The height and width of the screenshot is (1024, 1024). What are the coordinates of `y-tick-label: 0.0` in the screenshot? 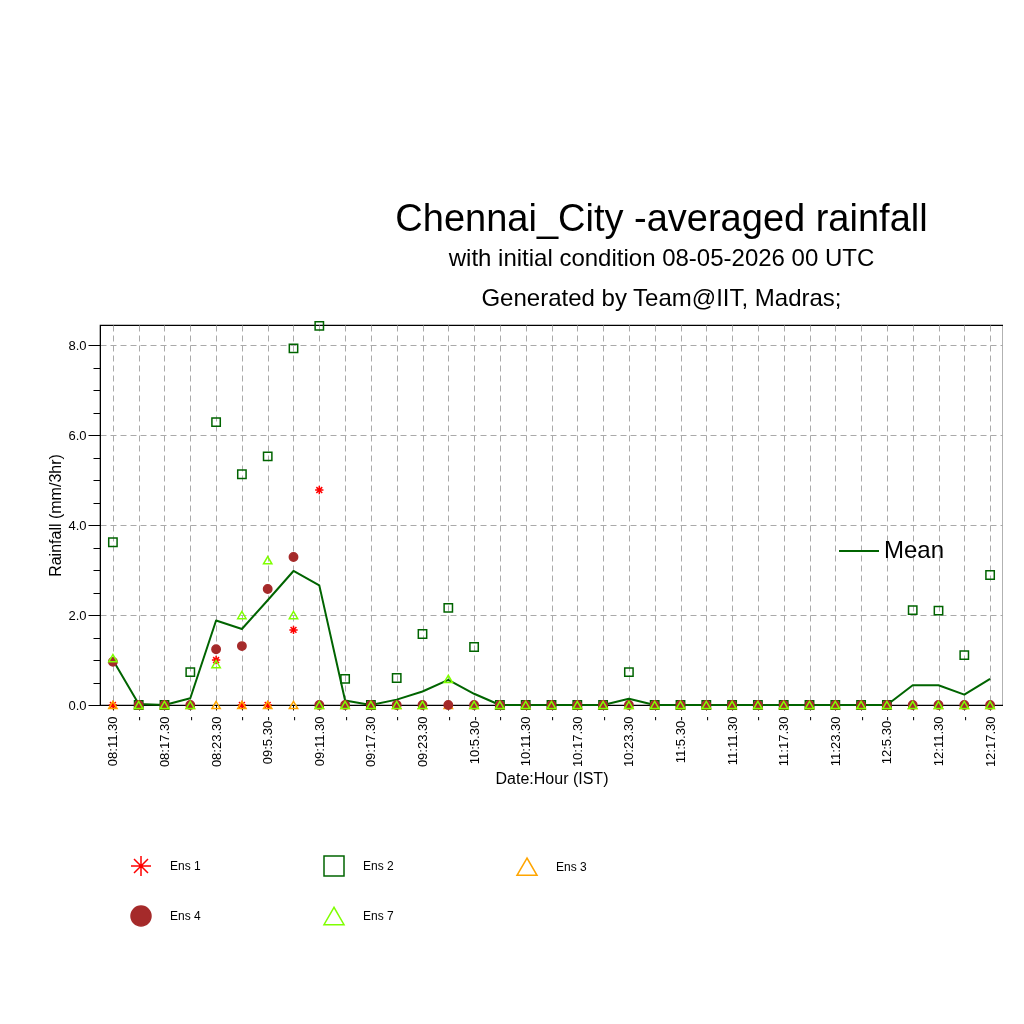 It's located at (77, 705).